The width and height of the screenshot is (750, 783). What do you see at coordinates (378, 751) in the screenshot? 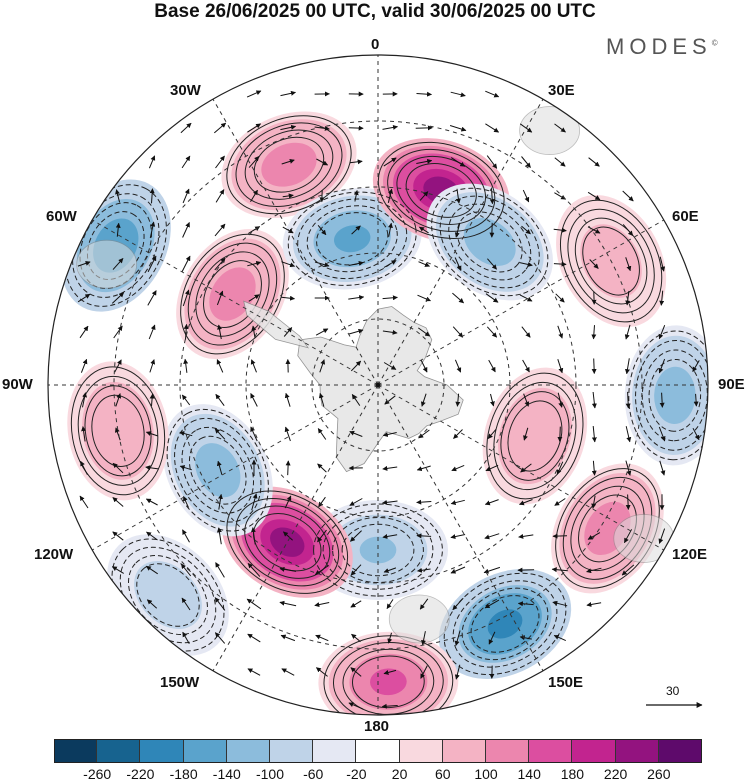
I see `colorbar` at bounding box center [378, 751].